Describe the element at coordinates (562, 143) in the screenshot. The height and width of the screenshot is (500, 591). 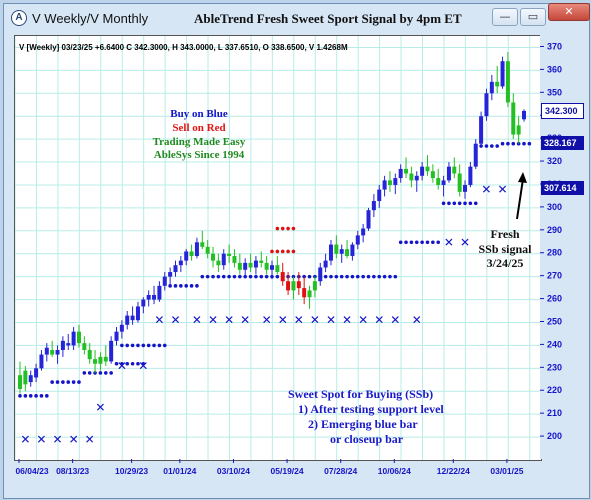
I see `stop-price-tag: 328.167` at that location.